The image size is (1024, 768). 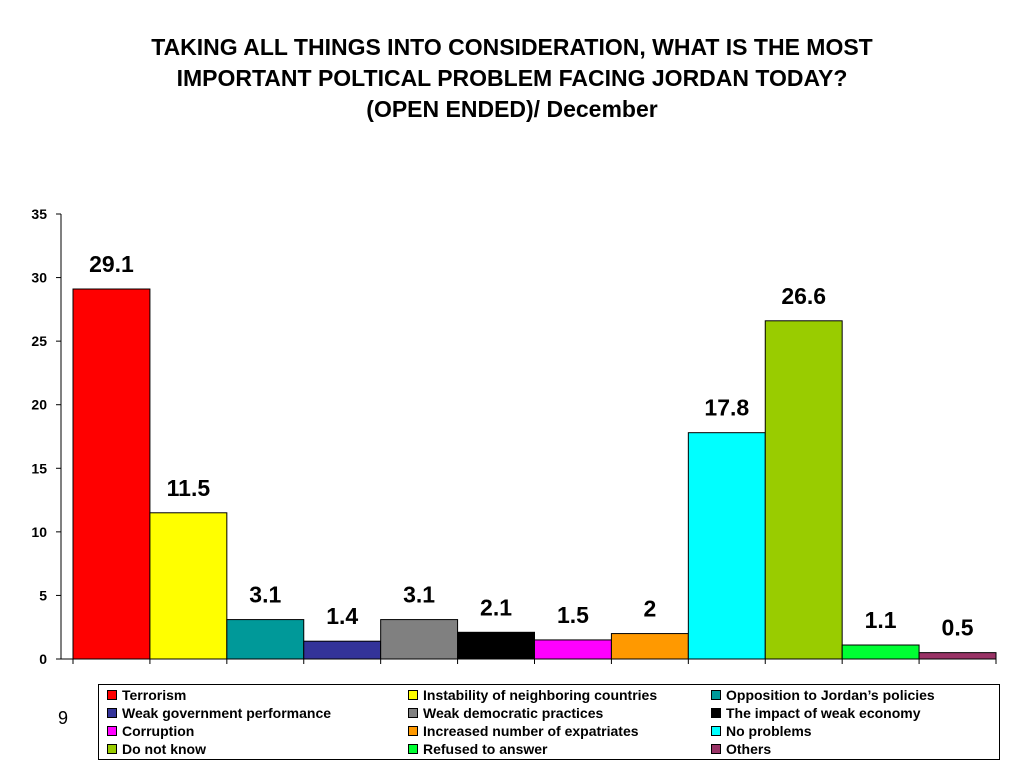 What do you see at coordinates (342, 616) in the screenshot?
I see `data-label: 1.4` at bounding box center [342, 616].